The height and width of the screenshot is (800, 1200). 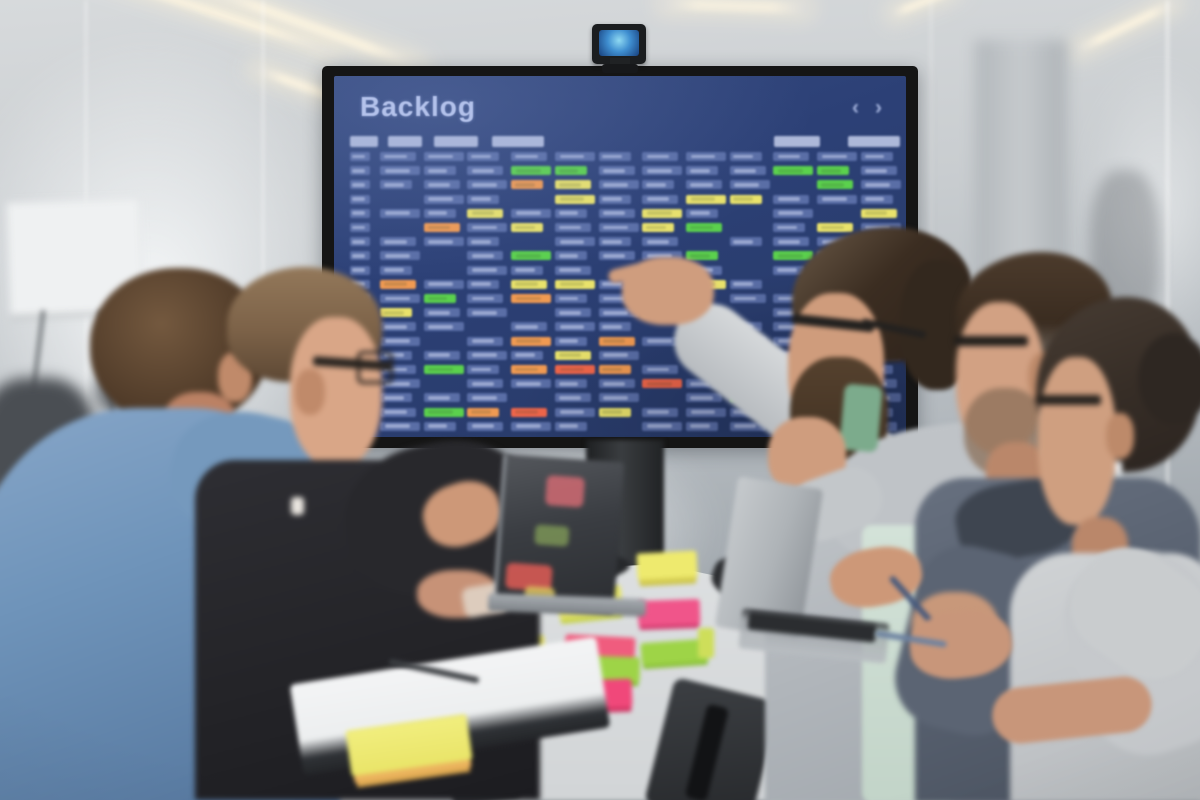 What do you see at coordinates (375, 367) in the screenshot?
I see `glasses-lens` at bounding box center [375, 367].